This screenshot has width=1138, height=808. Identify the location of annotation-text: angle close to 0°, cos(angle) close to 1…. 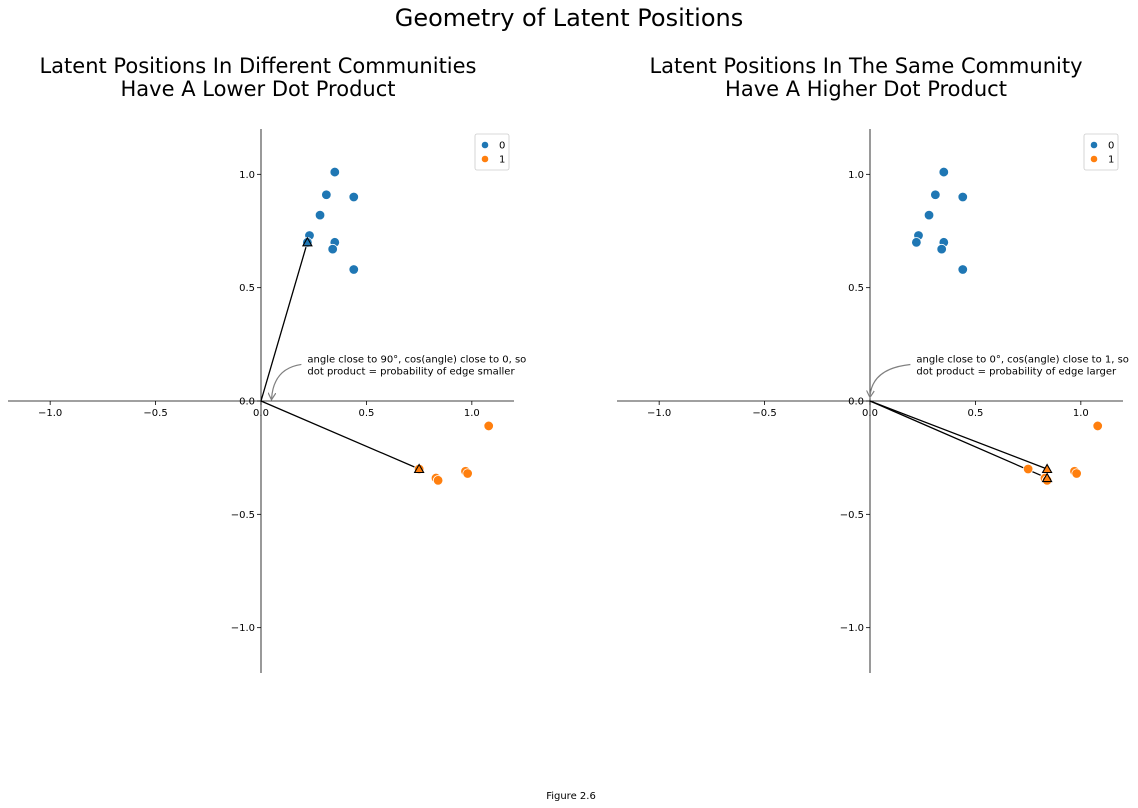
(1022, 359).